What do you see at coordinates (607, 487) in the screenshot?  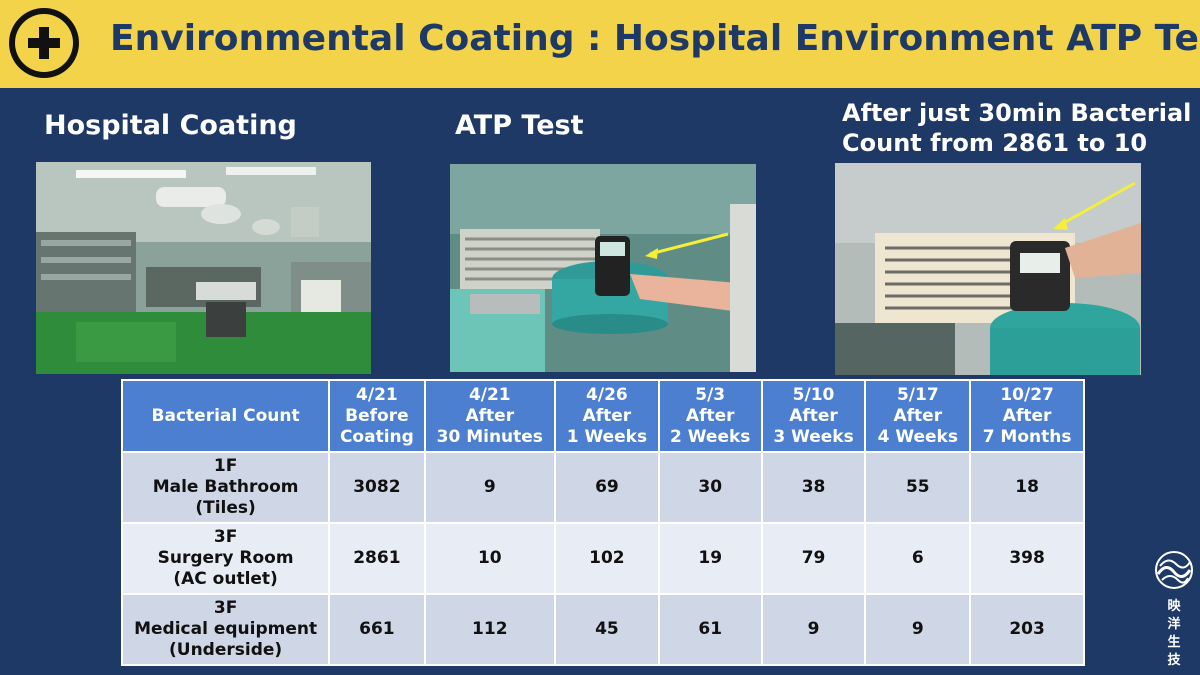 I see `table-cell: 69` at bounding box center [607, 487].